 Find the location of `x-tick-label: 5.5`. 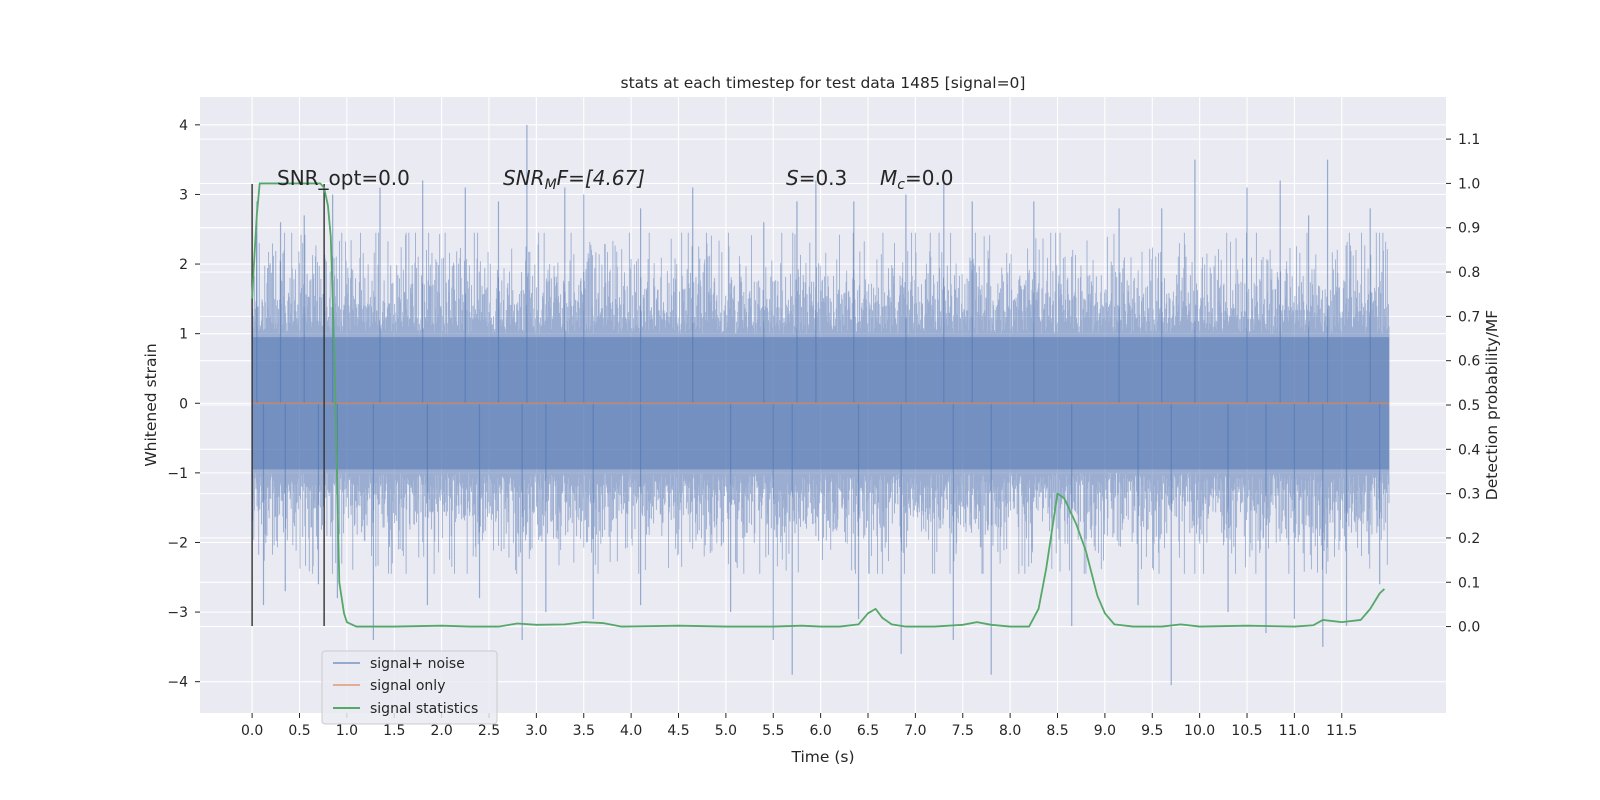

x-tick-label: 5.5 is located at coordinates (773, 731).